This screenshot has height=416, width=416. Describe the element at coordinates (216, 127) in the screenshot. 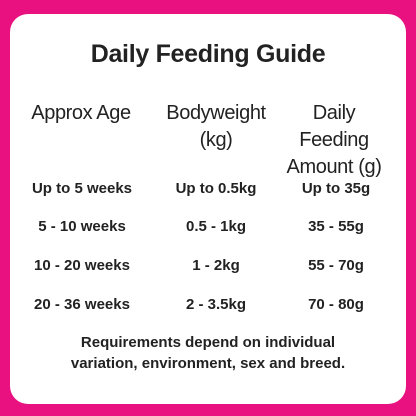

I see `column-header-bodyweight: Bodyweight (kg)` at that location.